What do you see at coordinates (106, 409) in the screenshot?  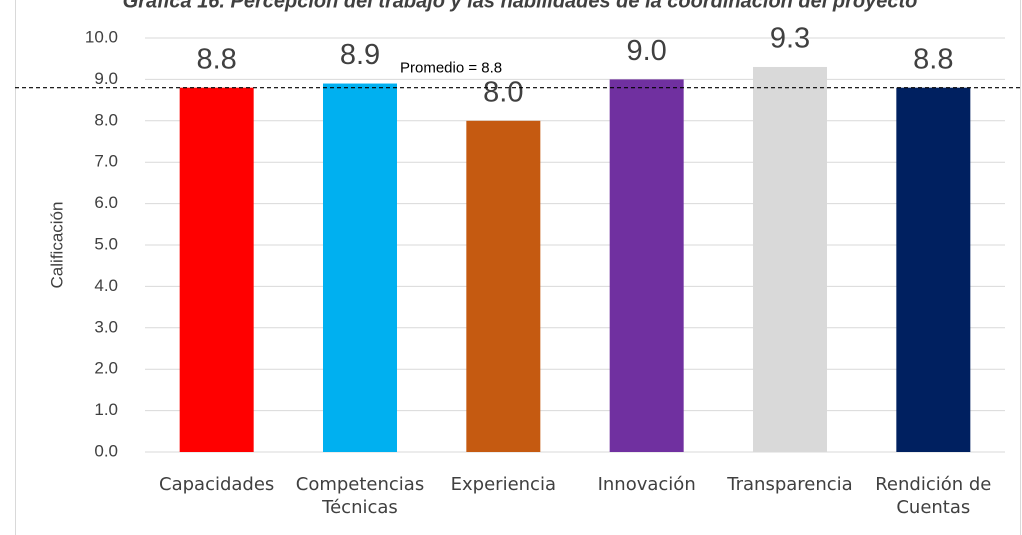 I see `y-tick-label: 1.0` at bounding box center [106, 409].